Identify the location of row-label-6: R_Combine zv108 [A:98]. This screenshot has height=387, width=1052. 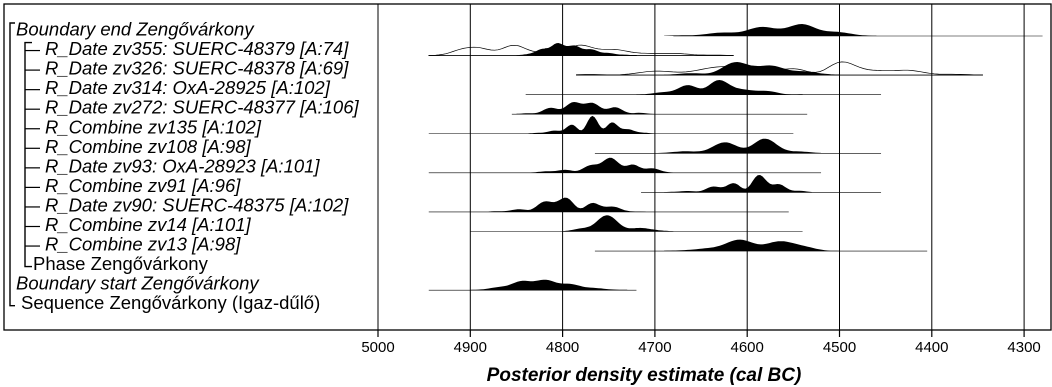
(148, 146).